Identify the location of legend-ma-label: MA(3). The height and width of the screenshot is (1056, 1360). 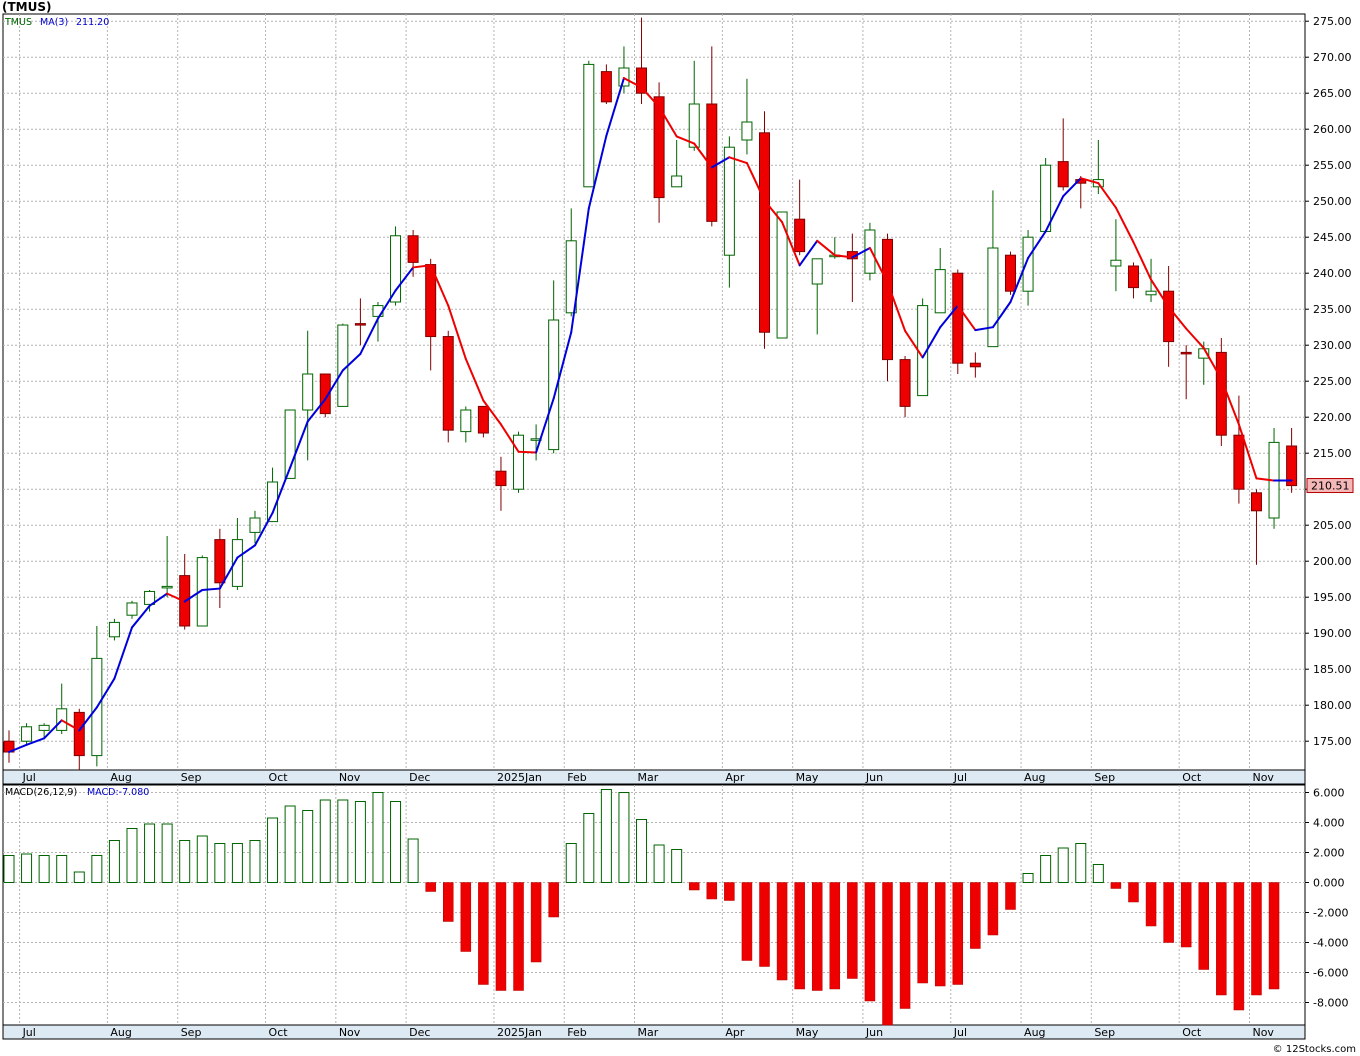
(54, 22).